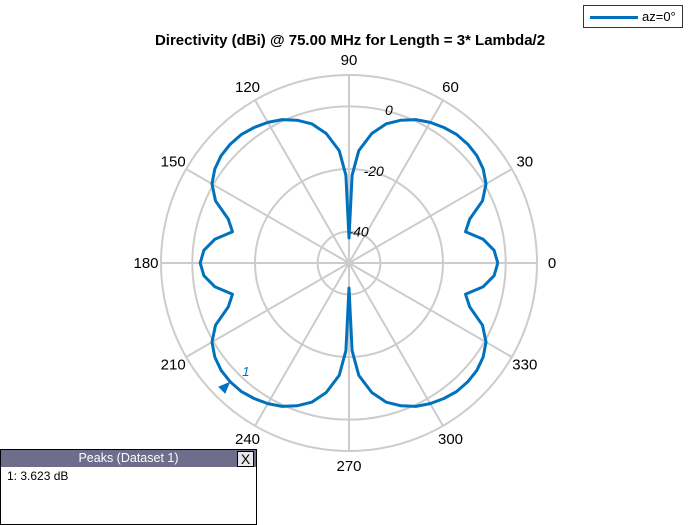 This screenshot has width=700, height=525. I want to click on legend-line-swatch, so click(614, 17).